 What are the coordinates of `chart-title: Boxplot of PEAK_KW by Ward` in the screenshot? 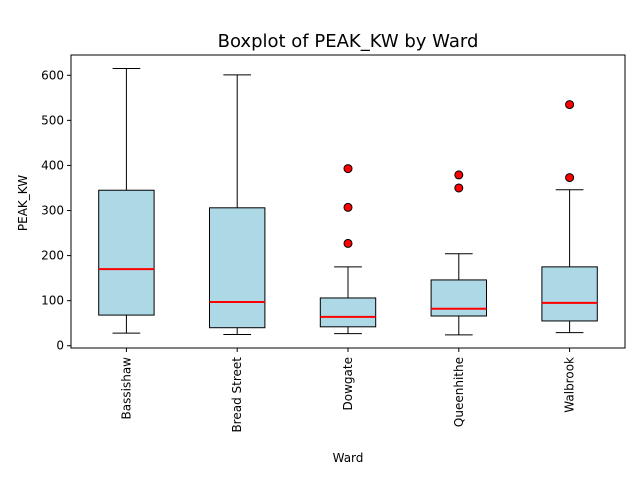 It's located at (348, 41).